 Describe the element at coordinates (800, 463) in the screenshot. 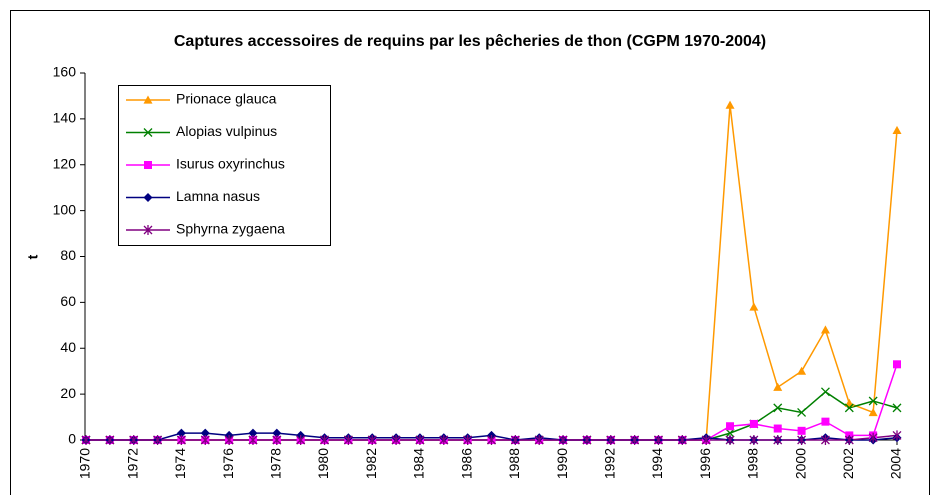

I see `x-tick-label: 2000` at that location.